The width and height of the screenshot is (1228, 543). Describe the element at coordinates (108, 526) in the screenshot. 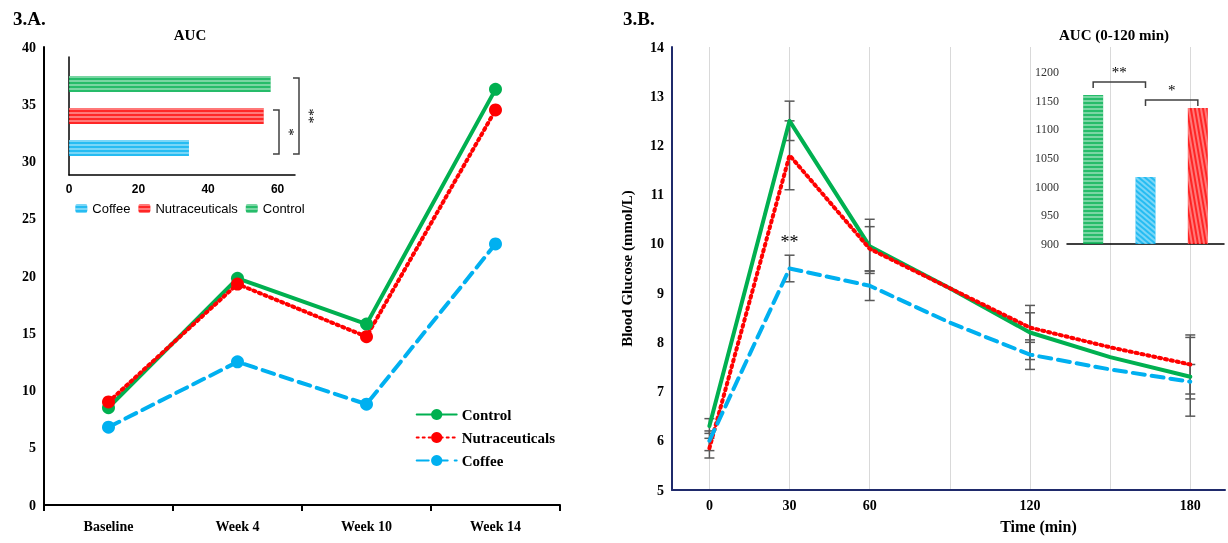

I see `x-tick-label: Baseline` at that location.